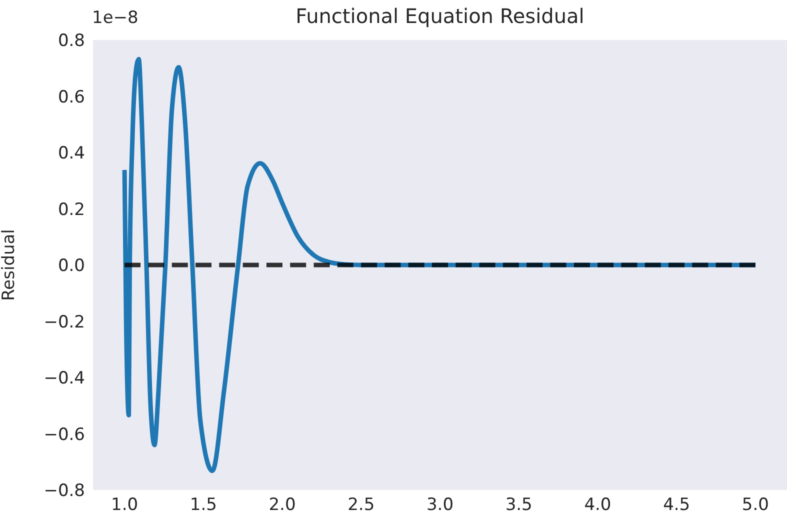  I want to click on y-tick-label: 0.4, so click(71, 154).